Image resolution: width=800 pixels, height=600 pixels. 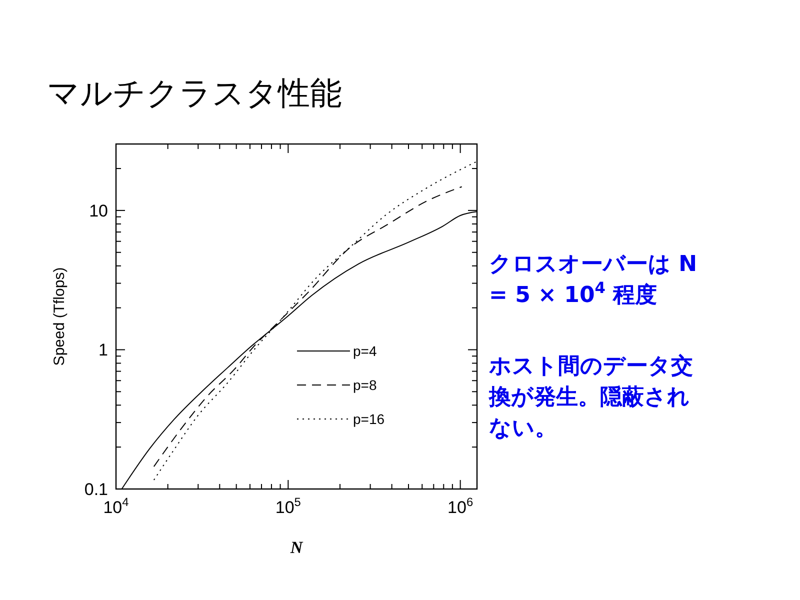 What do you see at coordinates (98, 210) in the screenshot?
I see `y-tick-label: 10` at bounding box center [98, 210].